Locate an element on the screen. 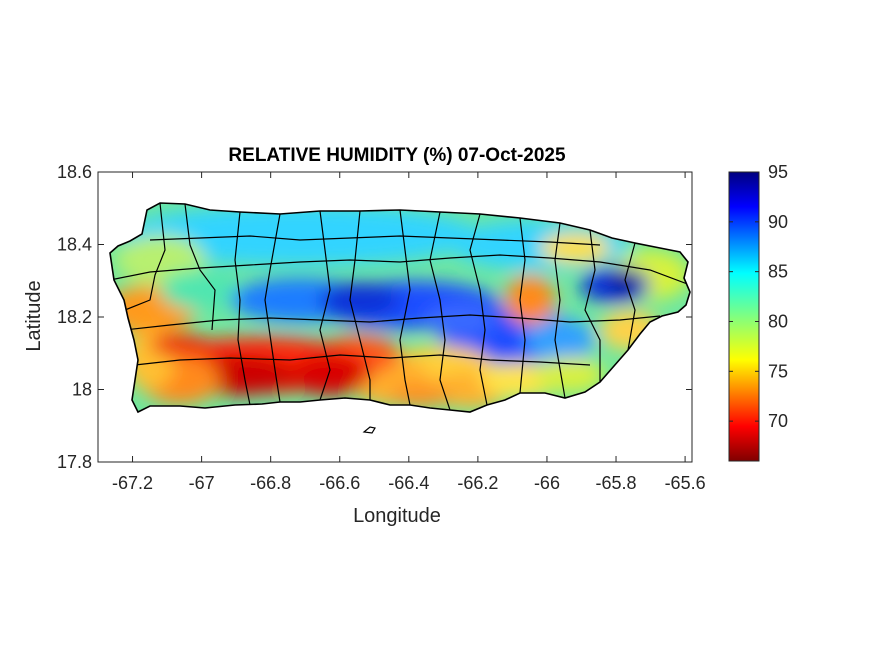 The width and height of the screenshot is (875, 656). colorbar-tick-label: 75 is located at coordinates (778, 371).